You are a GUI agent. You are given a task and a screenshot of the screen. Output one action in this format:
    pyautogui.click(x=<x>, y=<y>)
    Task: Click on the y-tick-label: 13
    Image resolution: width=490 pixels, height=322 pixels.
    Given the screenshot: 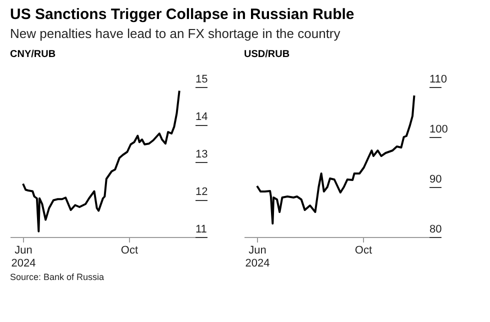 What is the action you would take?
    pyautogui.click(x=202, y=154)
    